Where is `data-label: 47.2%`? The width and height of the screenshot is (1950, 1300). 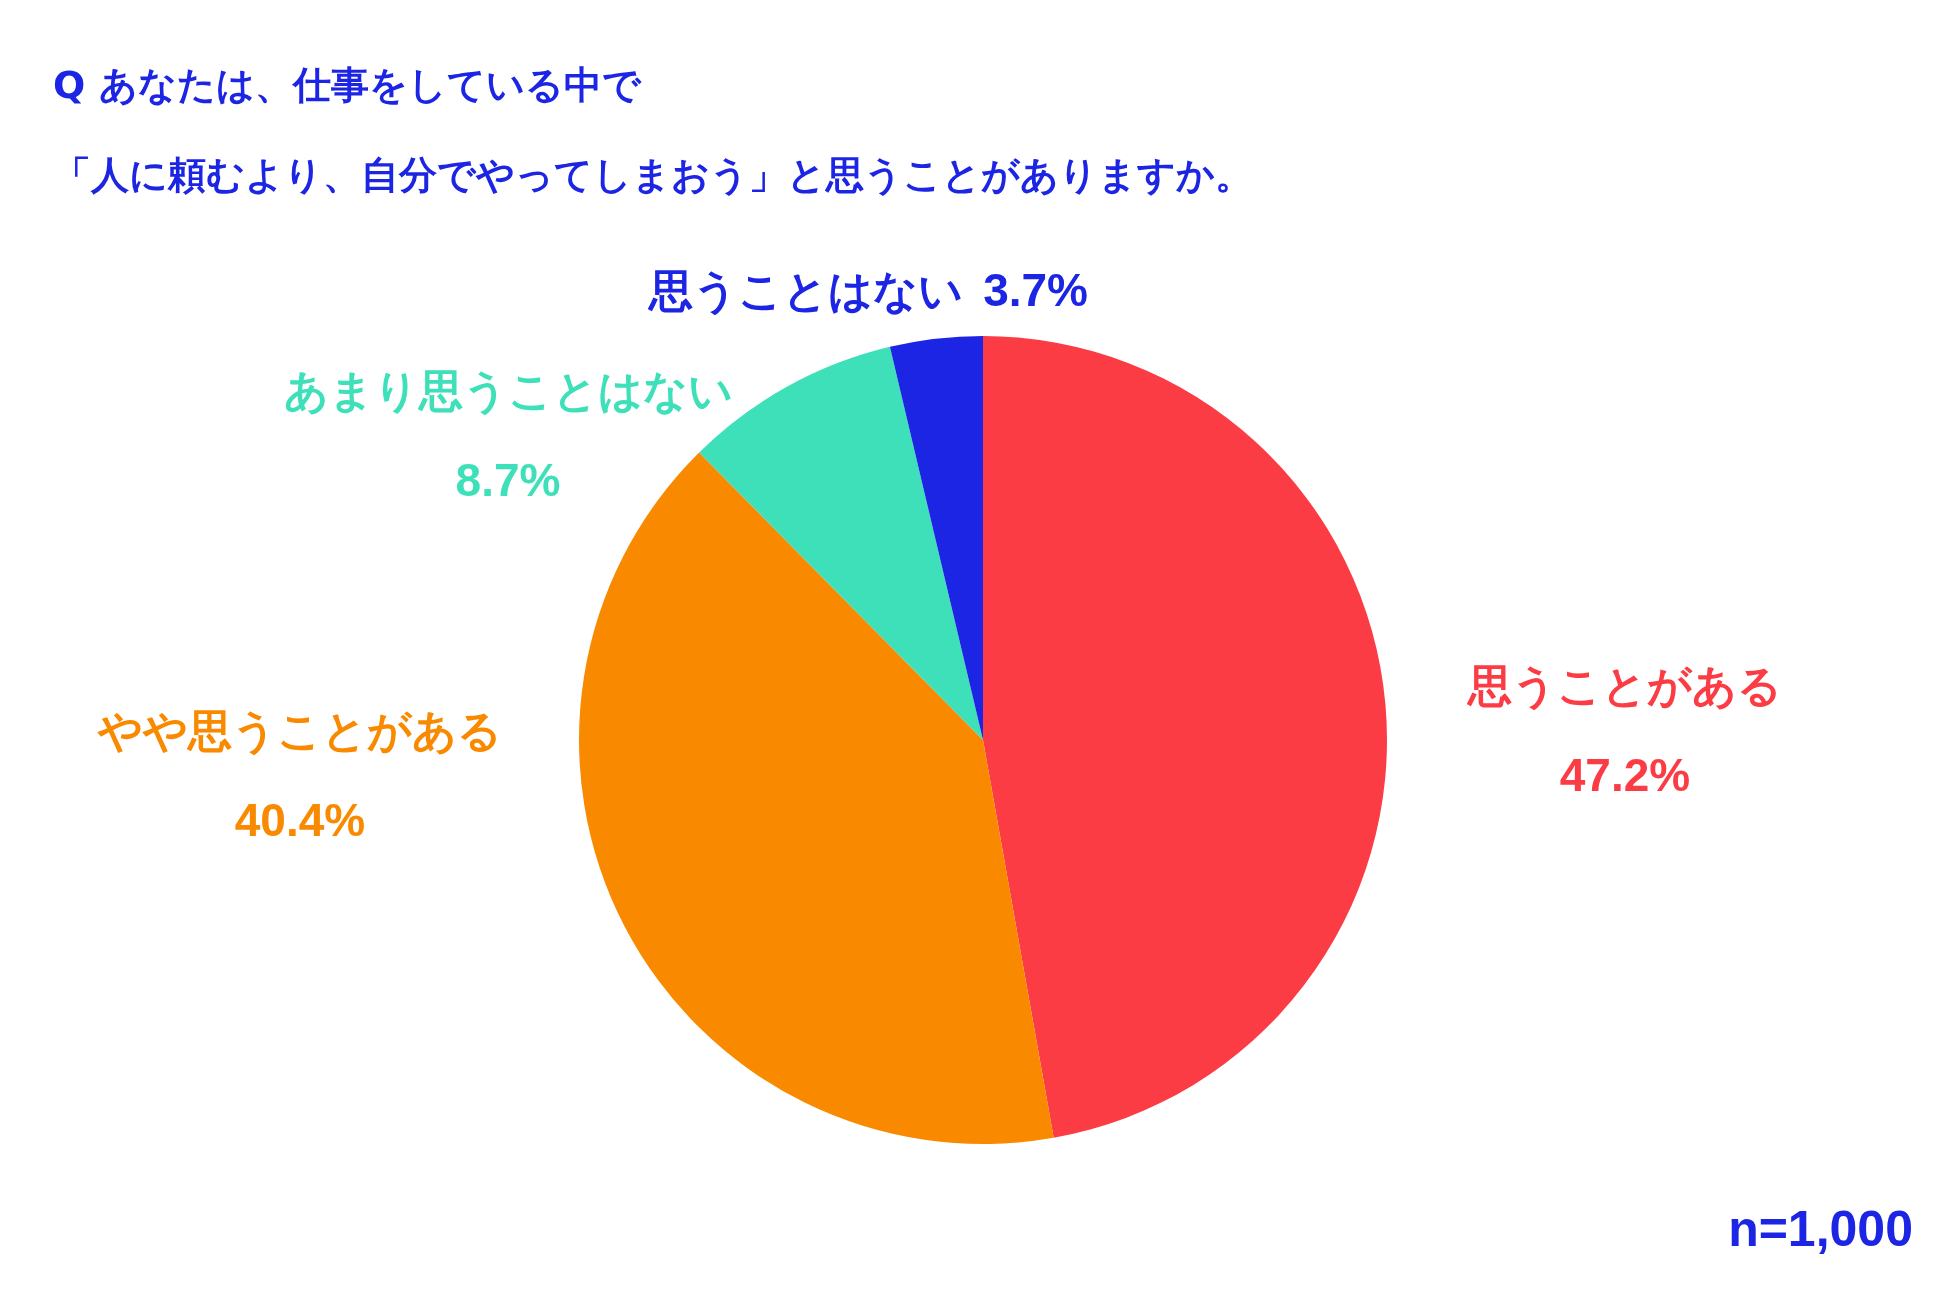
data-label: 47.2% is located at coordinates (1625, 775).